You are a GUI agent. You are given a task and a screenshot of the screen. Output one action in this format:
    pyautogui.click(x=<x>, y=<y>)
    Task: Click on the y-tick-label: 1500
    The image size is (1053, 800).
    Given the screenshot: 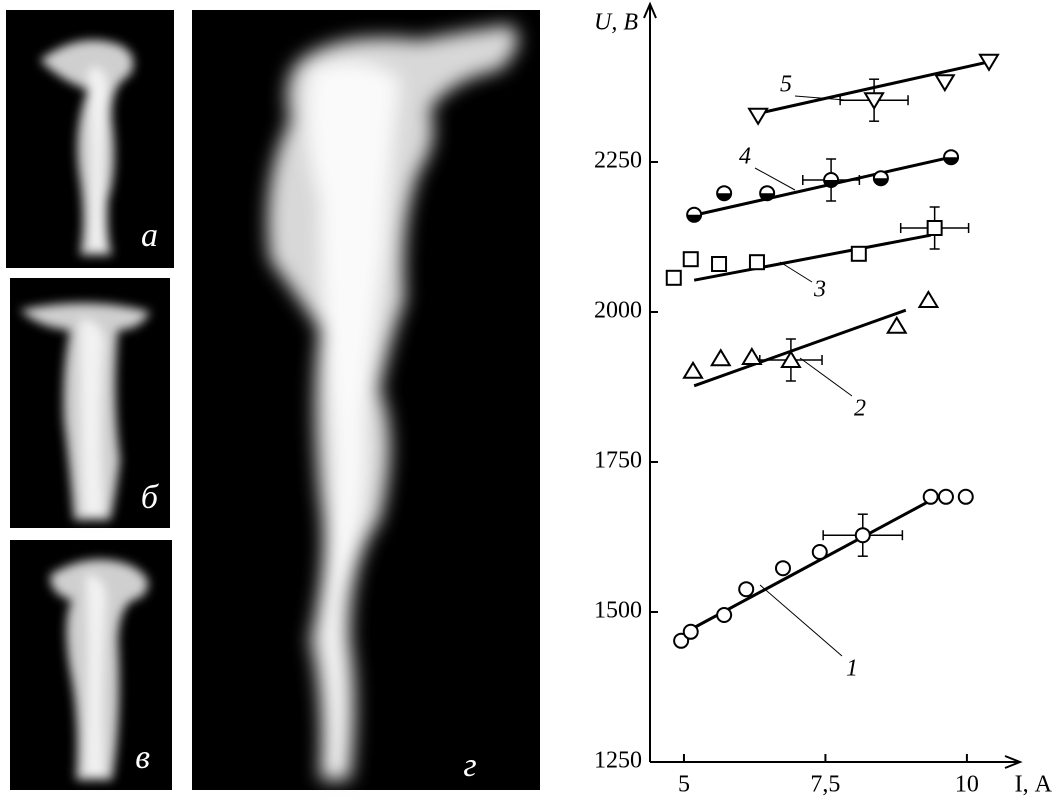 What is the action you would take?
    pyautogui.click(x=618, y=611)
    